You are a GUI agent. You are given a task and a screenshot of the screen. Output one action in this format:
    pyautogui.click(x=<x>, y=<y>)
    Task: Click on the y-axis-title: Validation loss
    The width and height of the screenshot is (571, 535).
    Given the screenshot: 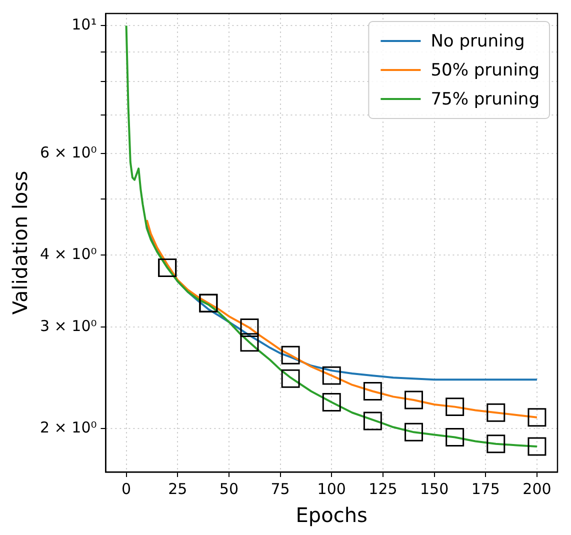 What is the action you would take?
    pyautogui.click(x=20, y=242)
    